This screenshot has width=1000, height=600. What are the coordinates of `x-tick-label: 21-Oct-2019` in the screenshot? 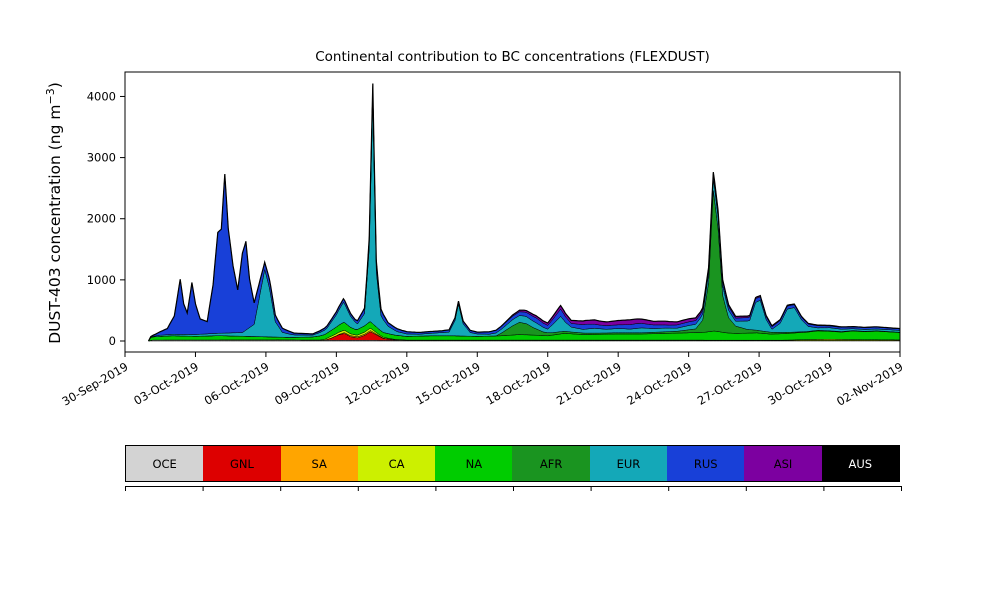 It's located at (589, 383).